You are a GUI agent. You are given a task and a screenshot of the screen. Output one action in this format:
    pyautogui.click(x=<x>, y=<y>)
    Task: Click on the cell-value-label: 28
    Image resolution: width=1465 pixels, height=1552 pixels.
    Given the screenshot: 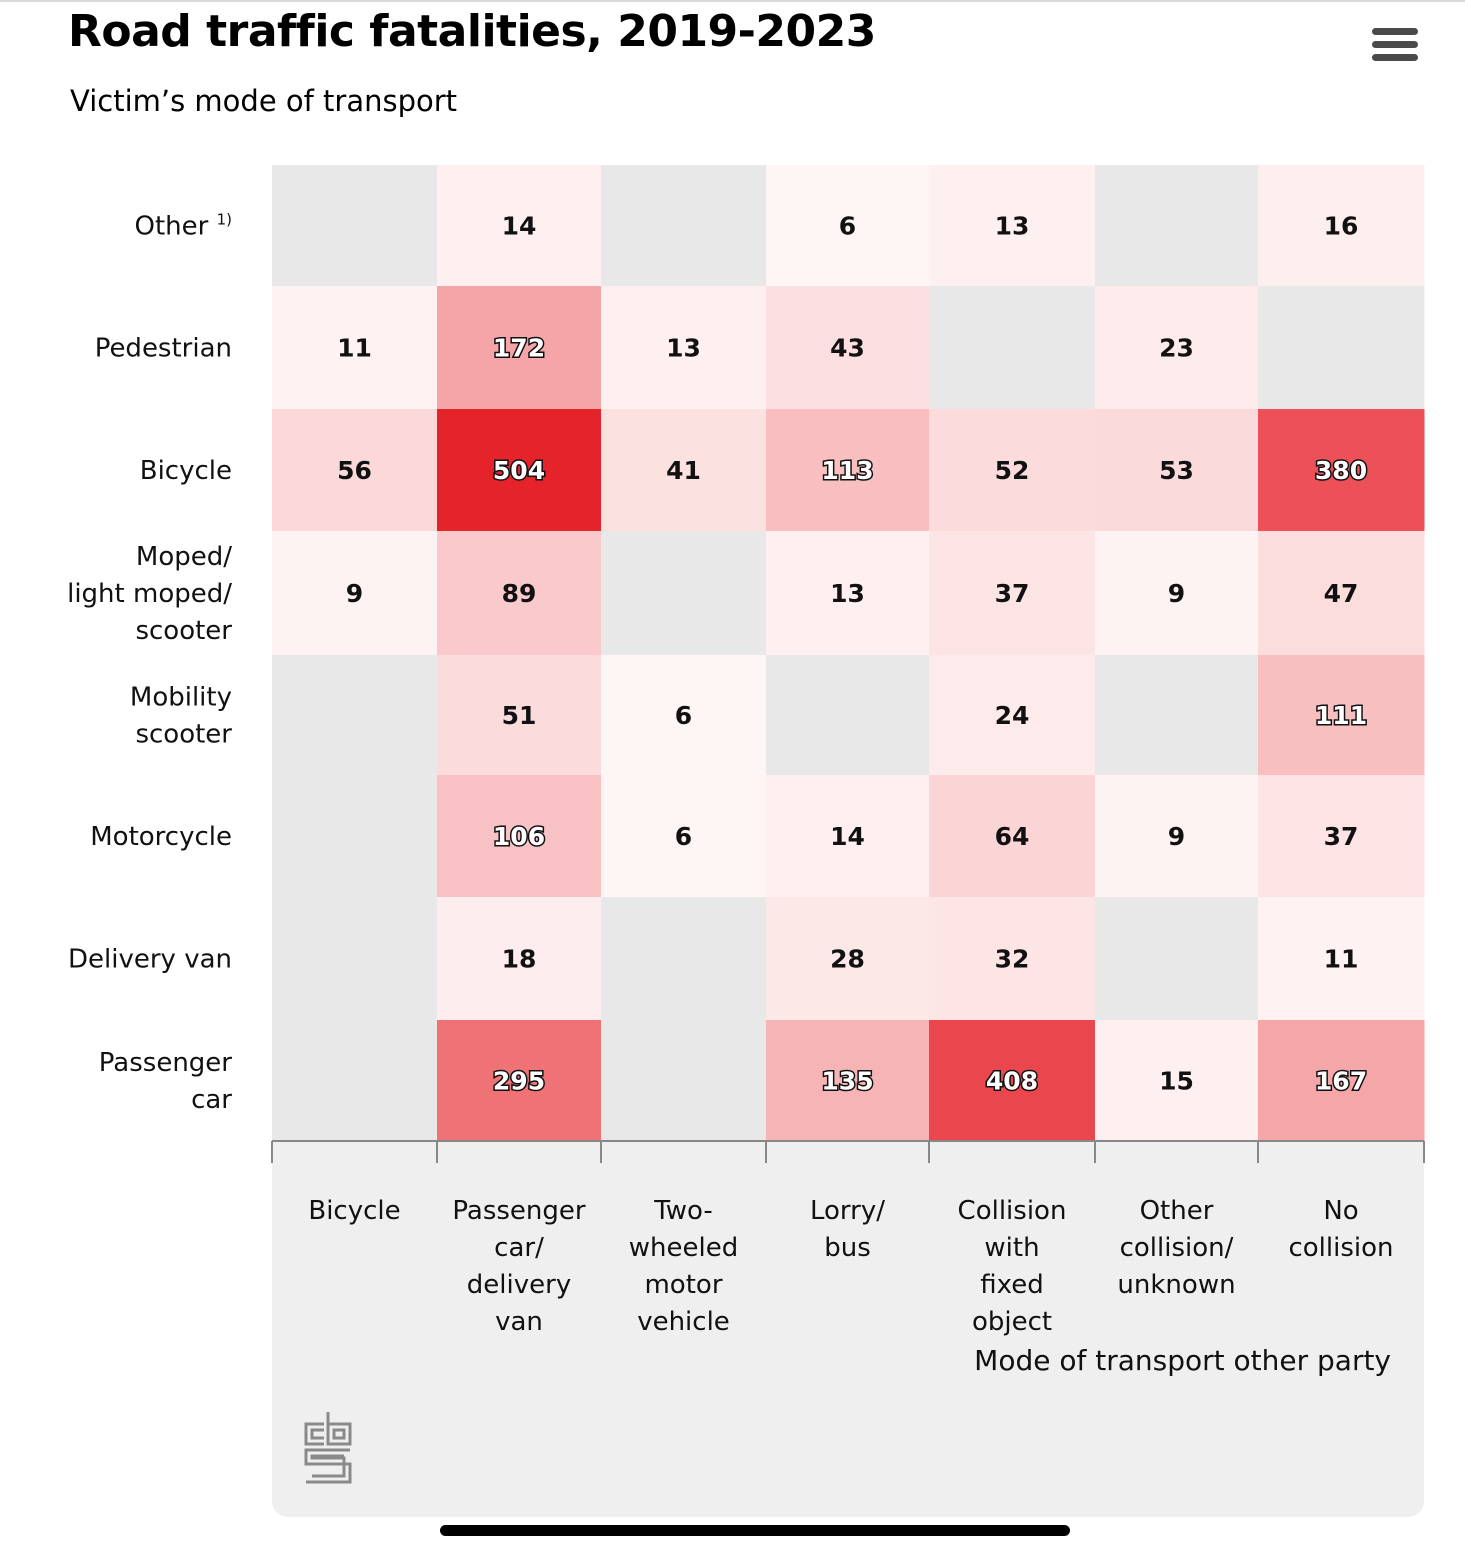 What is the action you would take?
    pyautogui.click(x=847, y=959)
    